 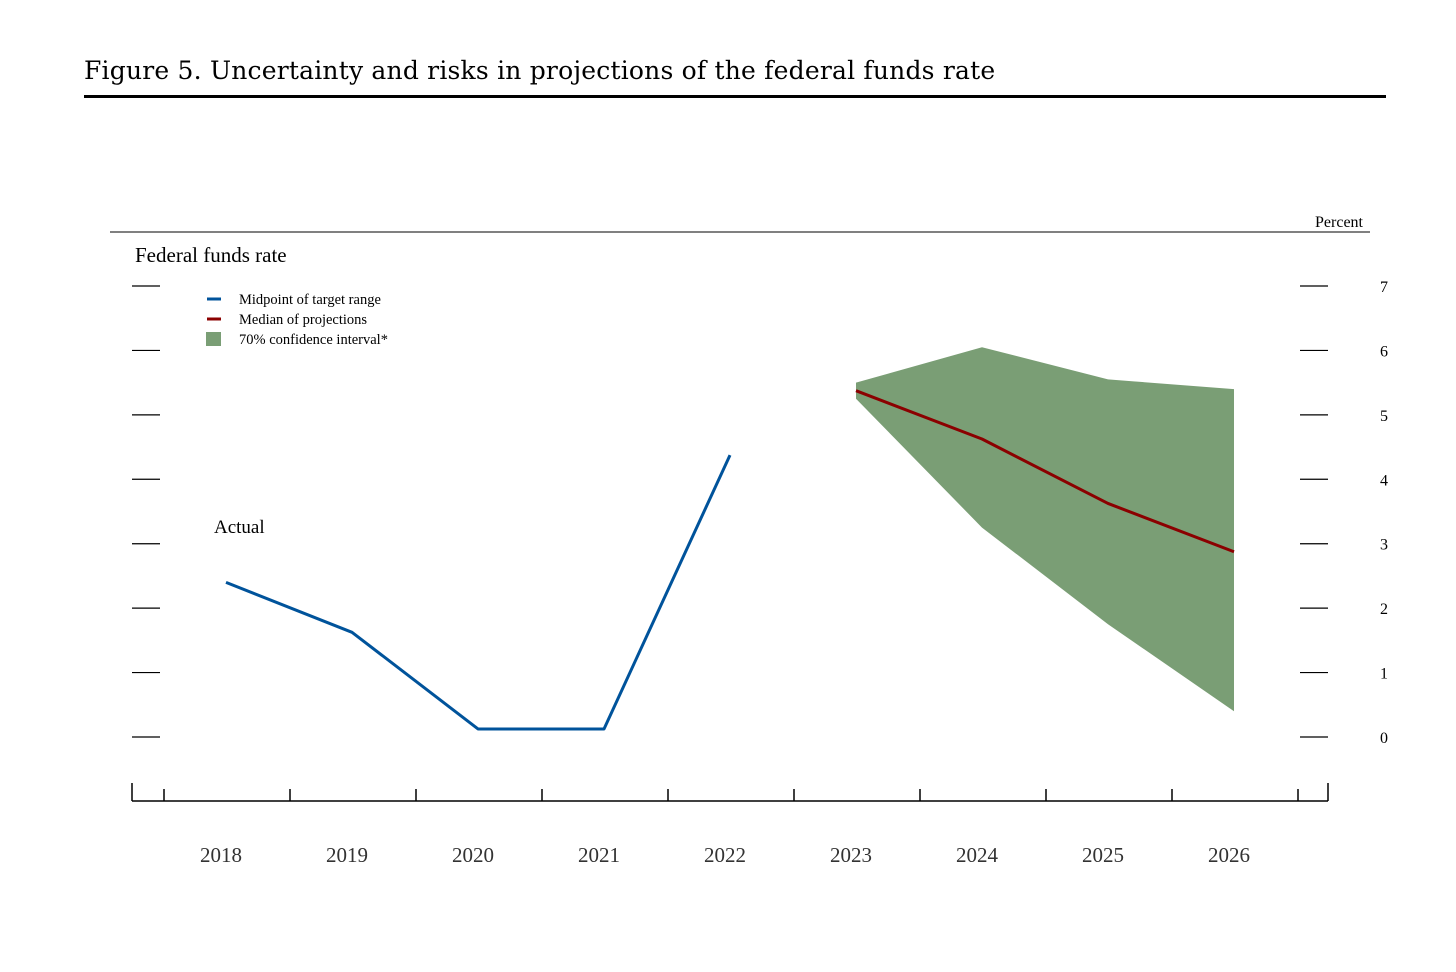 I want to click on x-tick-label-2022: 2022, so click(x=725, y=855).